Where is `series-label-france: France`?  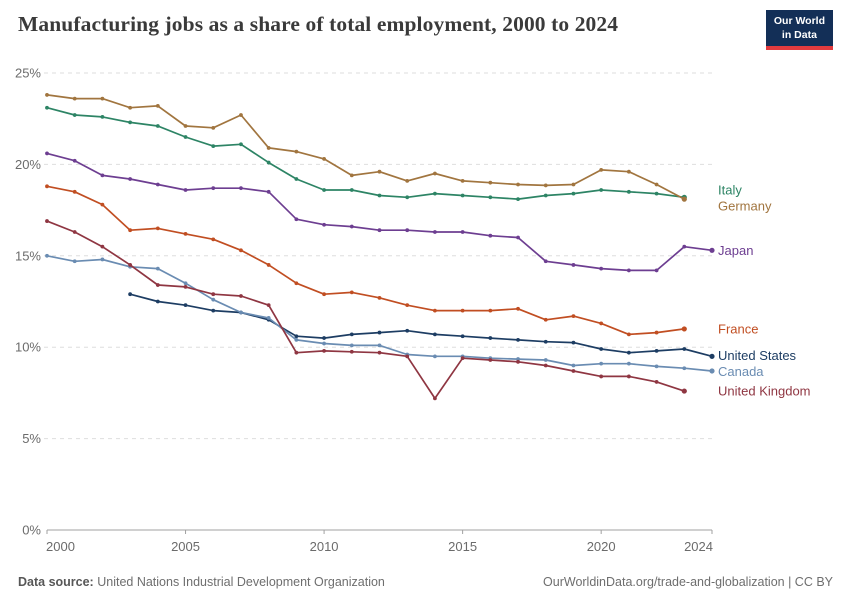 series-label-france: France is located at coordinates (738, 328).